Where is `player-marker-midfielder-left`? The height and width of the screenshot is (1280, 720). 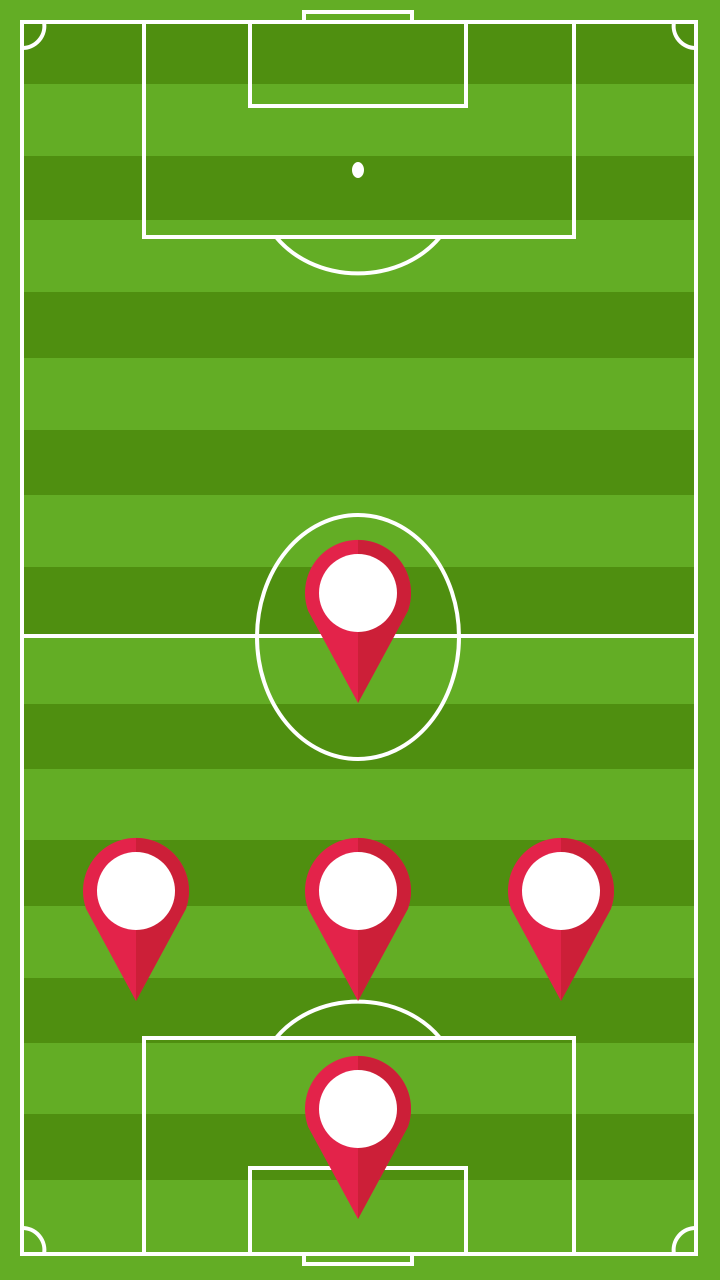
player-marker-midfielder-left is located at coordinates (135, 919).